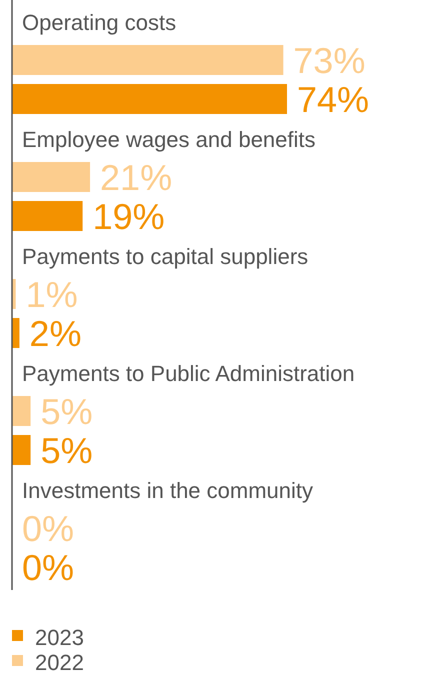 The image size is (445, 675). I want to click on data-label: 1%, so click(52, 294).